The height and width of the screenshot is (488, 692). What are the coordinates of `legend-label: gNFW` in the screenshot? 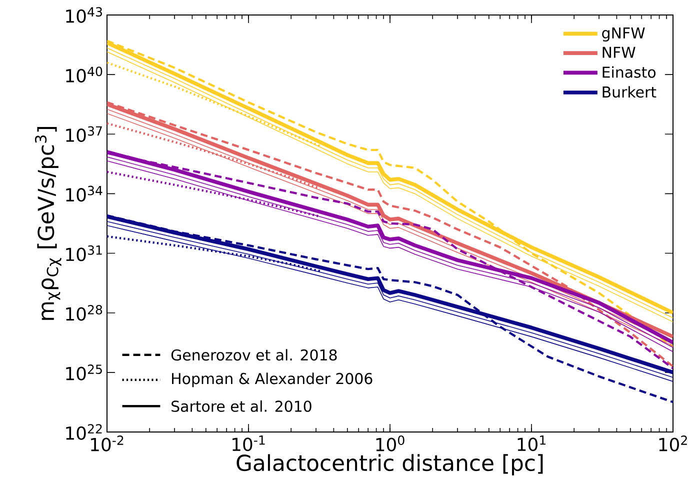 It's located at (623, 35).